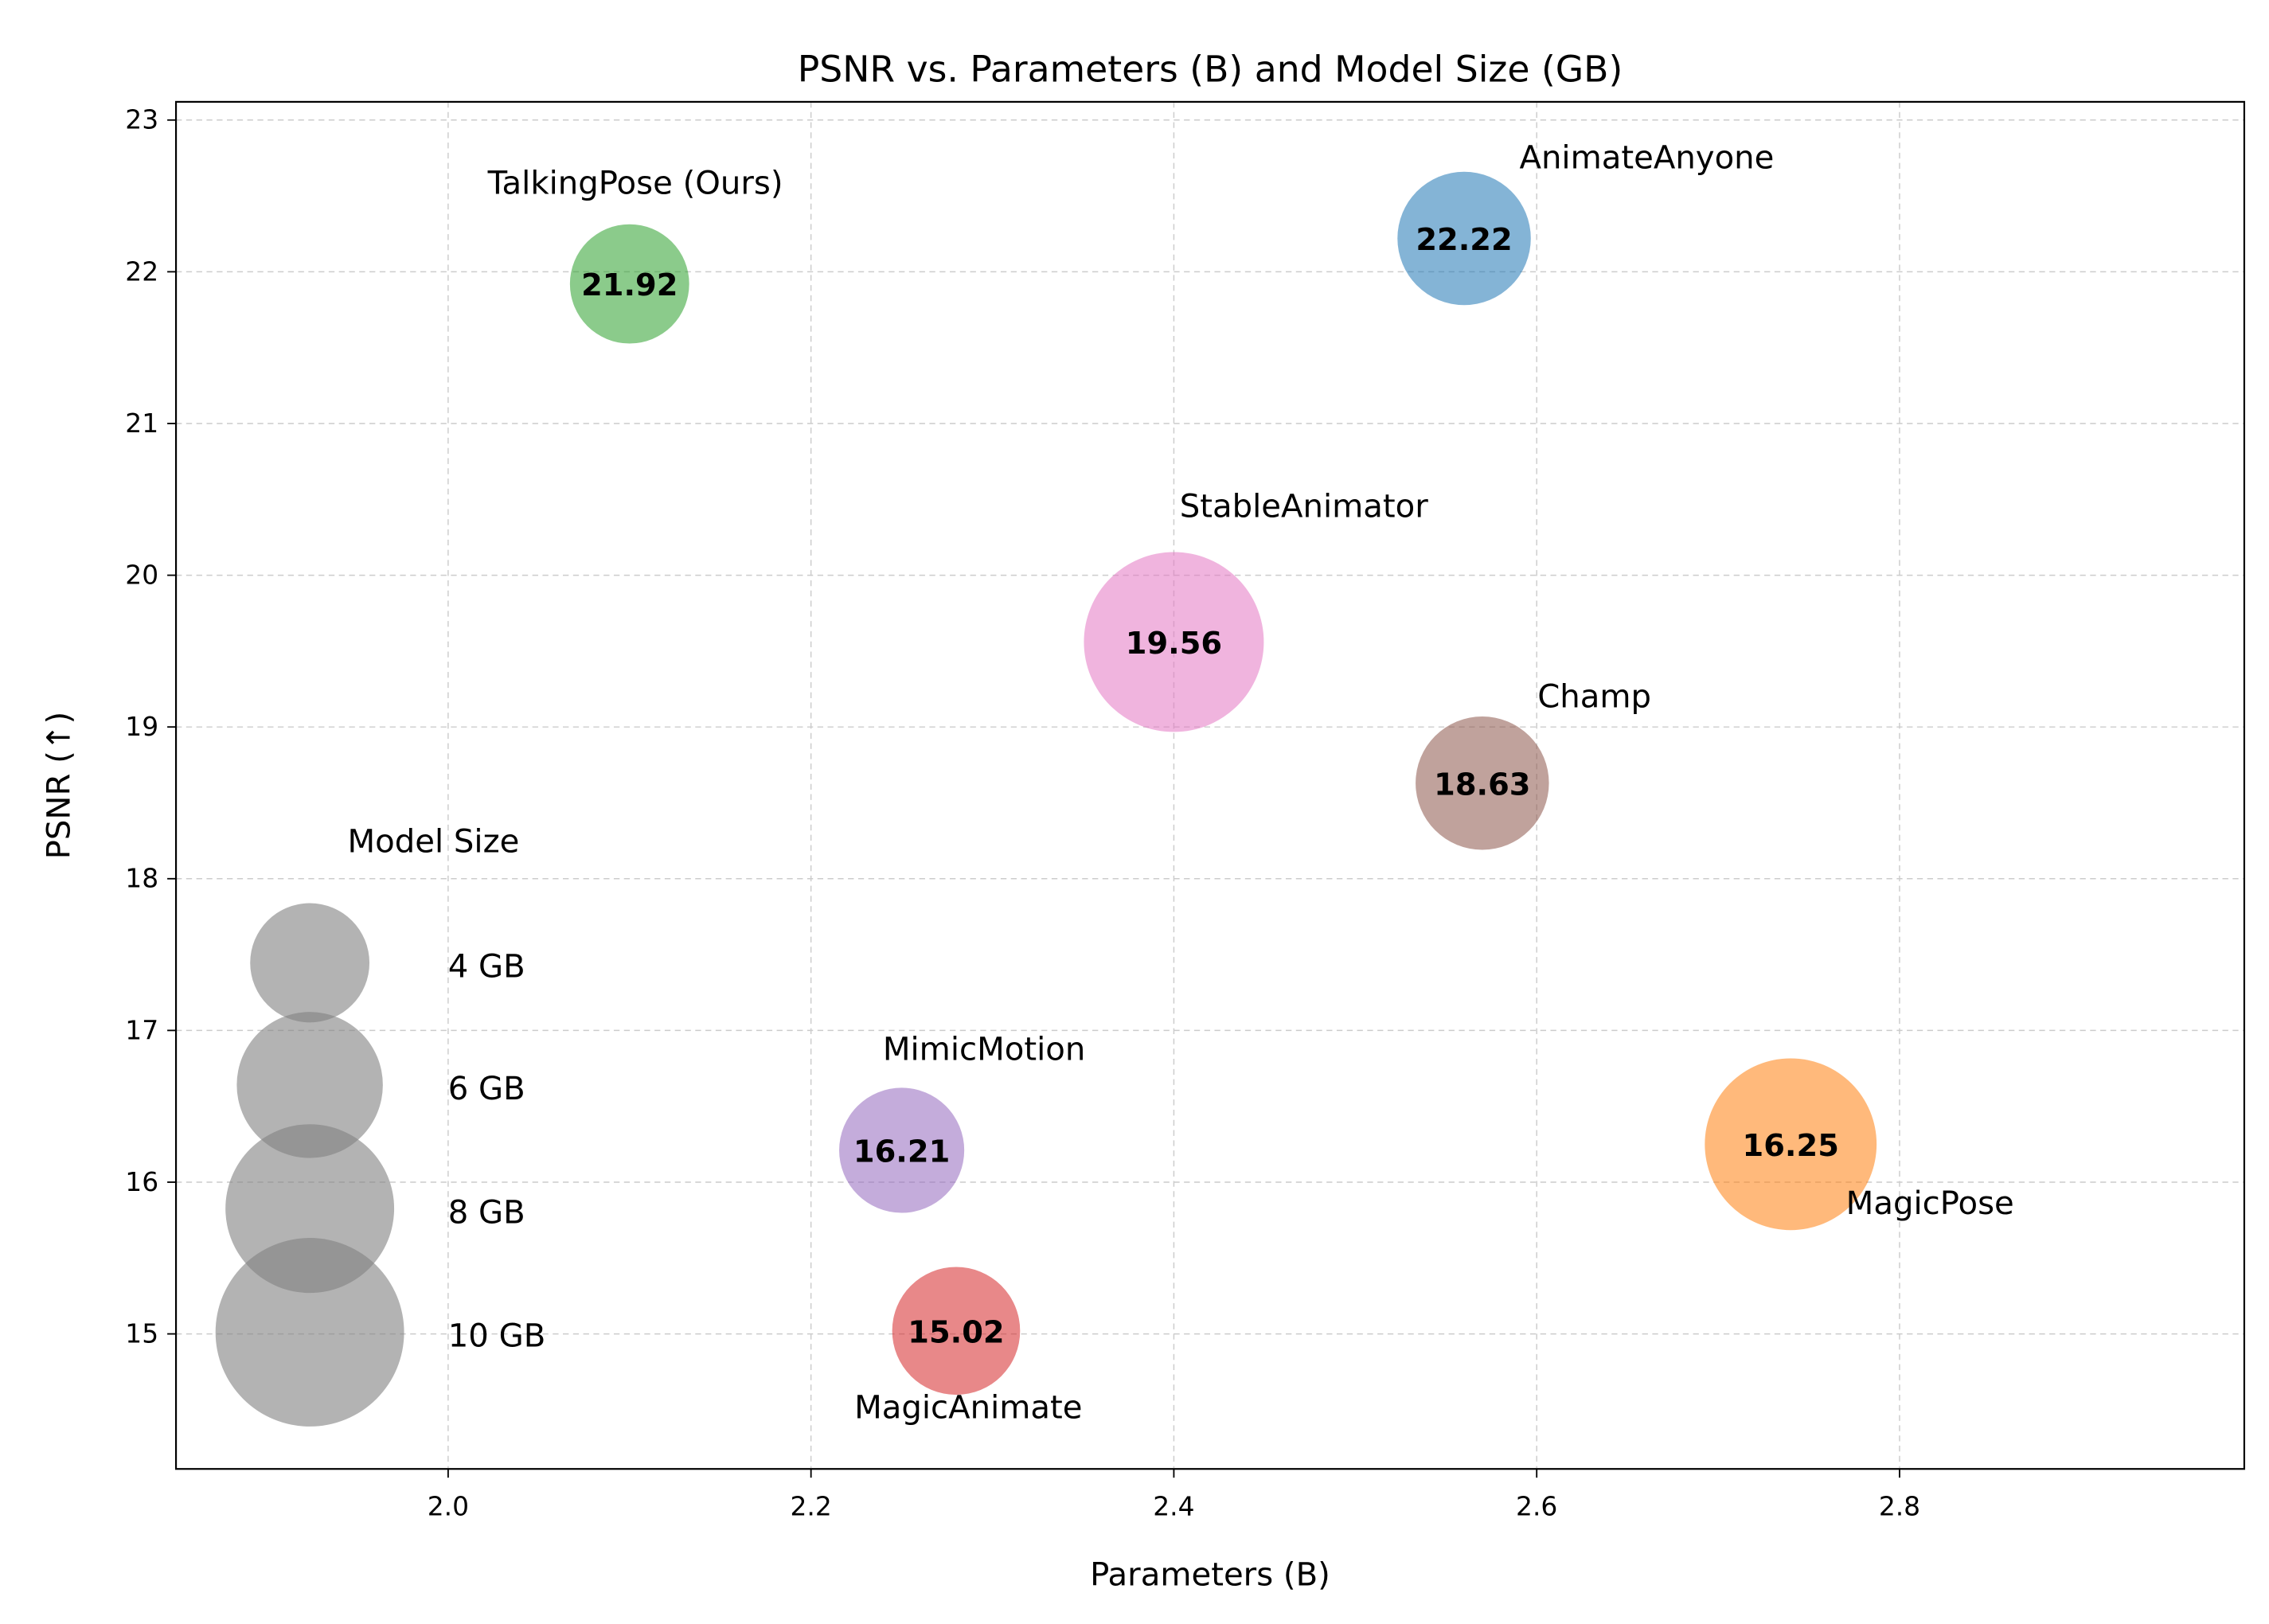  What do you see at coordinates (985, 1050) in the screenshot?
I see `model-name-label: MimicMotion` at bounding box center [985, 1050].